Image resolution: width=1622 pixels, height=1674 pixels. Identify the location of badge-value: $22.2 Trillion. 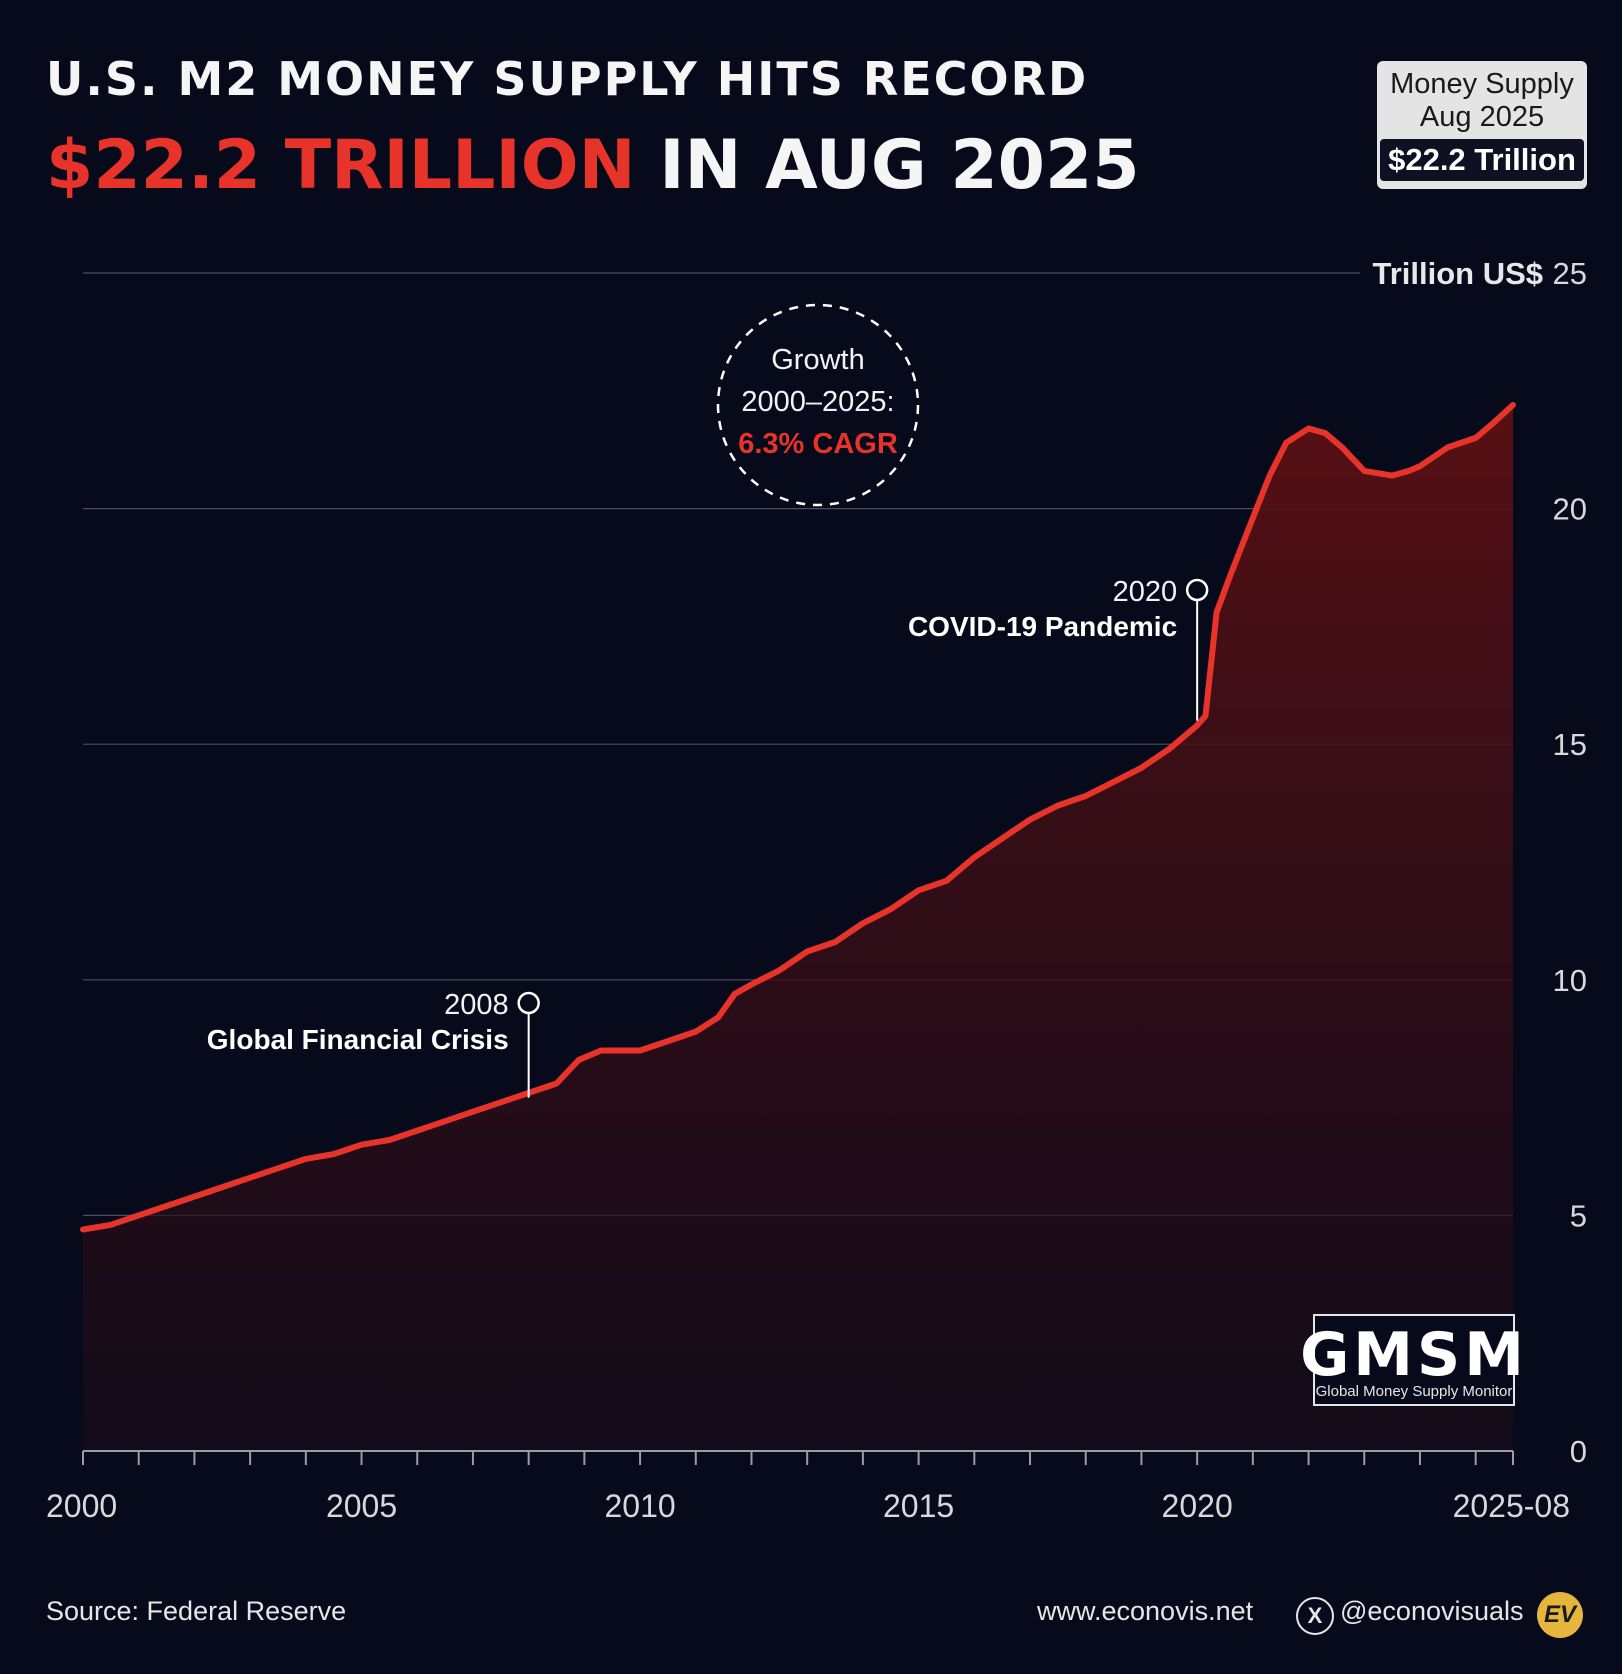
(1482, 160).